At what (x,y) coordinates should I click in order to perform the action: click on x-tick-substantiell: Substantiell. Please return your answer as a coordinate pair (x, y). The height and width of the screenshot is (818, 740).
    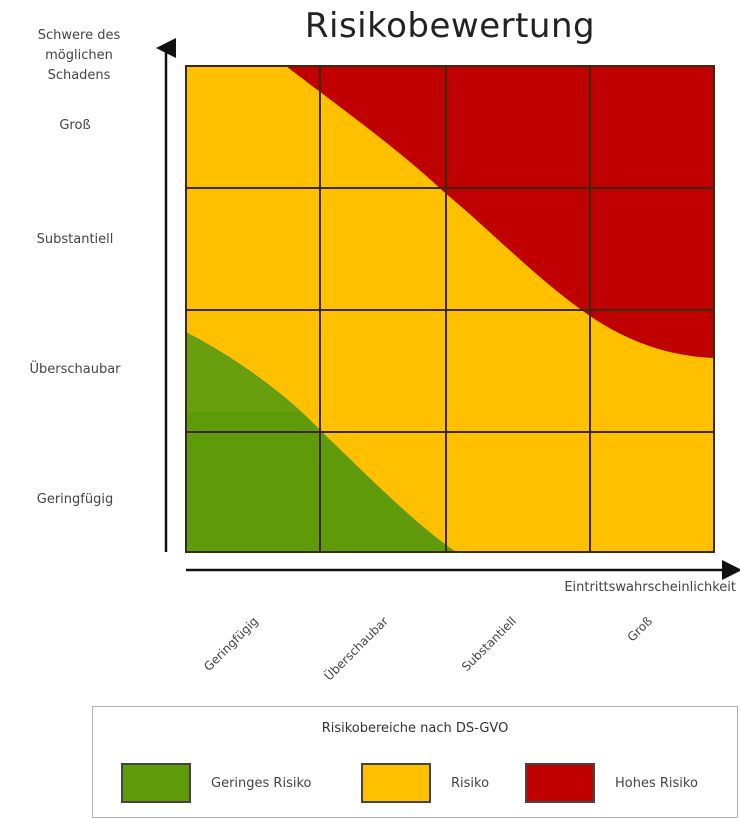
    Looking at the image, I should click on (488, 644).